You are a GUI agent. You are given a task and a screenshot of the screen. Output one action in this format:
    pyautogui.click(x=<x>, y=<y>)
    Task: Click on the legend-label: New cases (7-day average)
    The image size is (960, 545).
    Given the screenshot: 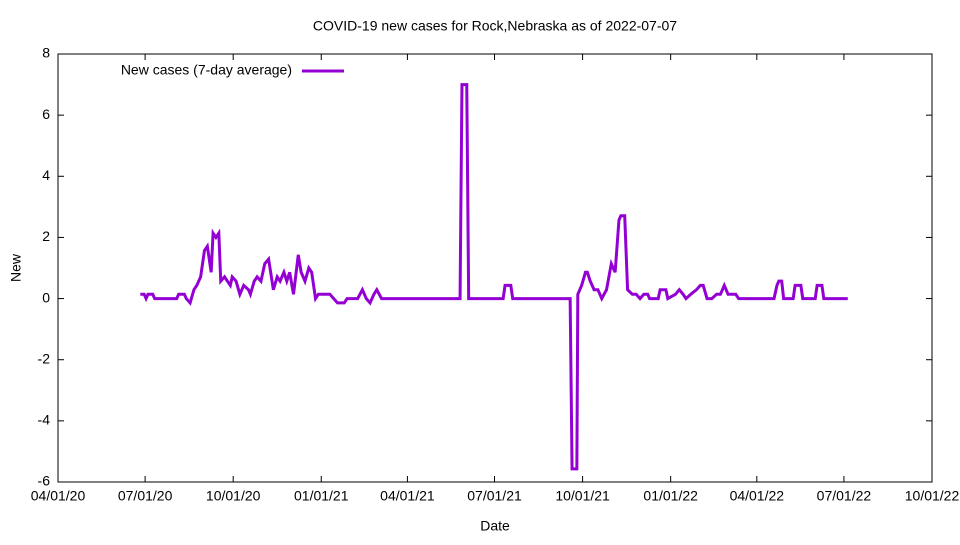 What is the action you would take?
    pyautogui.click(x=206, y=70)
    